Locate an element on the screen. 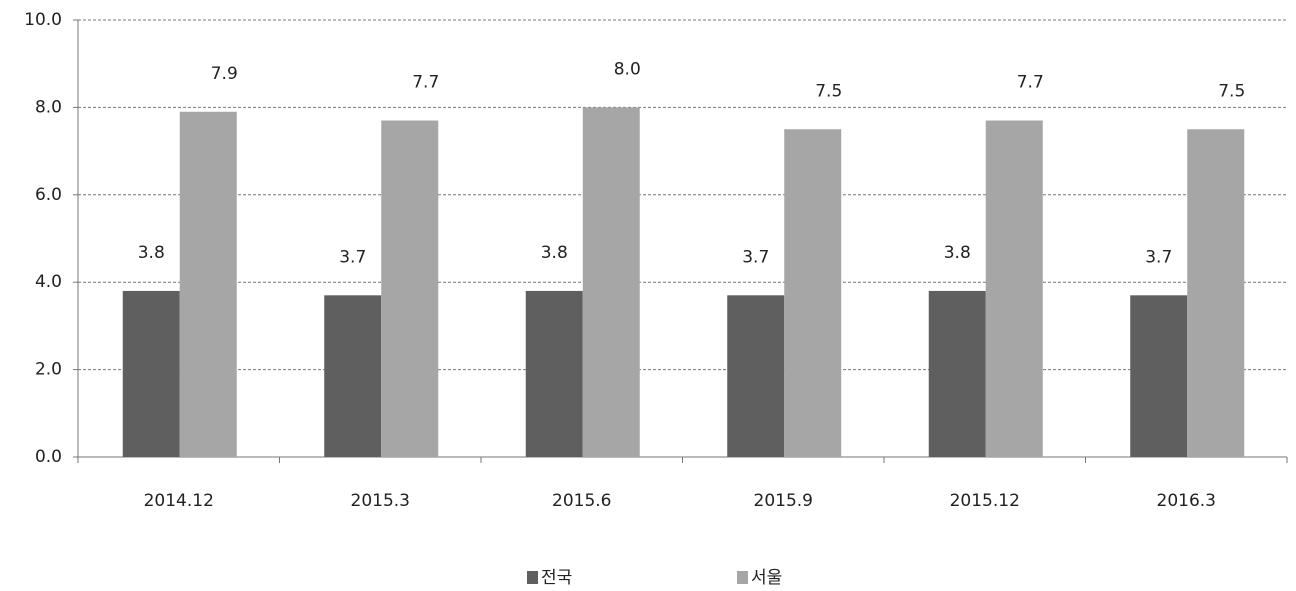 The height and width of the screenshot is (591, 1296). data-label: 8.0 is located at coordinates (627, 69).